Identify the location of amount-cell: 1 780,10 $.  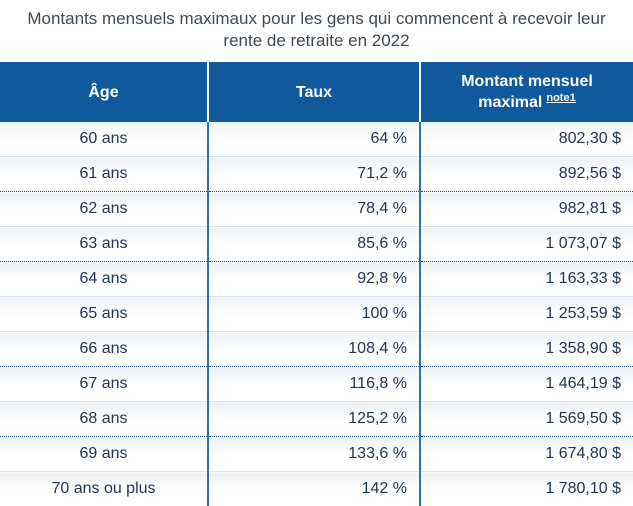
(526, 489).